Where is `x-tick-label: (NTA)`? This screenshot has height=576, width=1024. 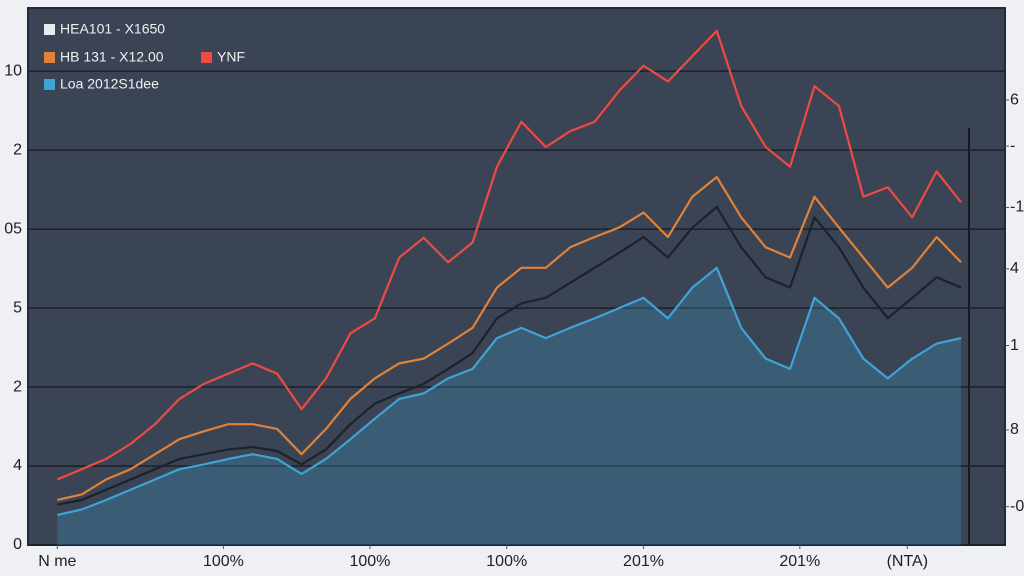
x-tick-label: (NTA) is located at coordinates (907, 561).